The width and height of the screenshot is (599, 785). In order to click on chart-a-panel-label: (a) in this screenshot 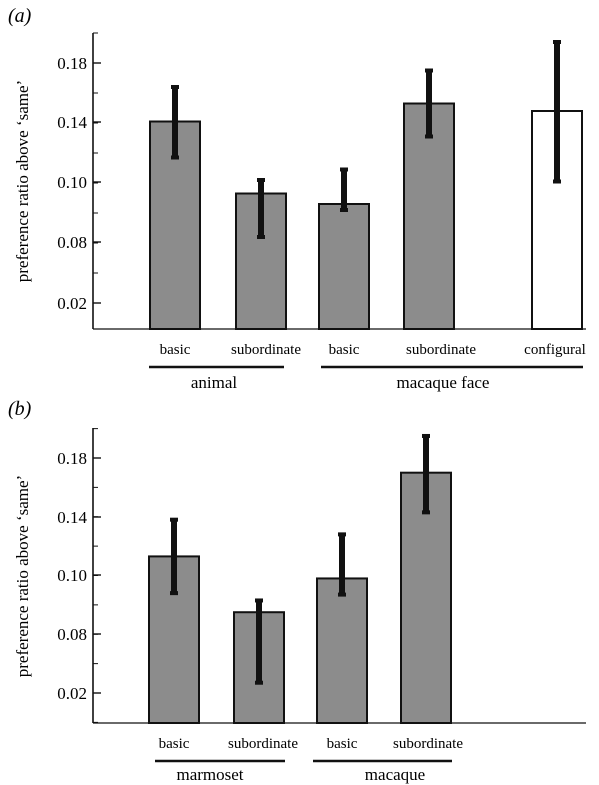, I will do `click(20, 16)`.